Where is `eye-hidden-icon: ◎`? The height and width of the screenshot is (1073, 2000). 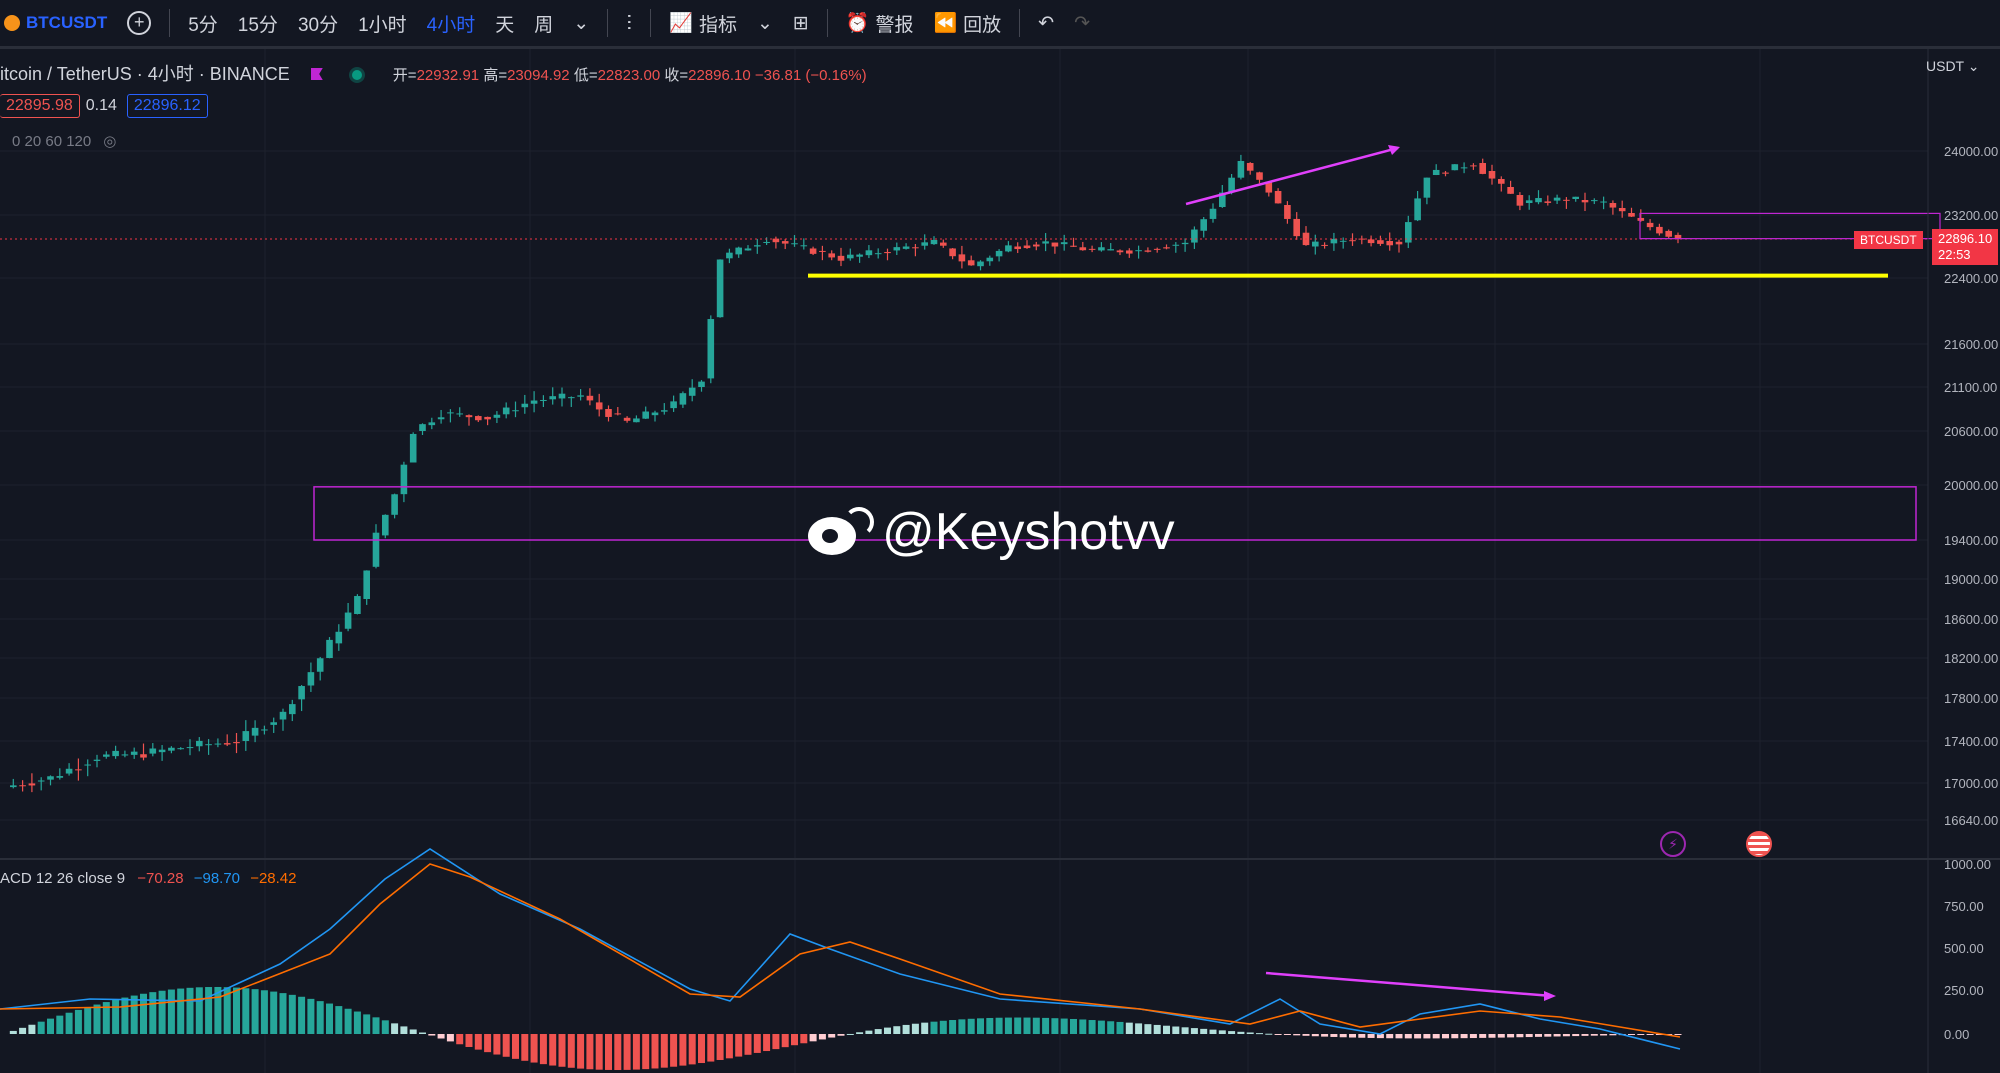 eye-hidden-icon: ◎ is located at coordinates (110, 141).